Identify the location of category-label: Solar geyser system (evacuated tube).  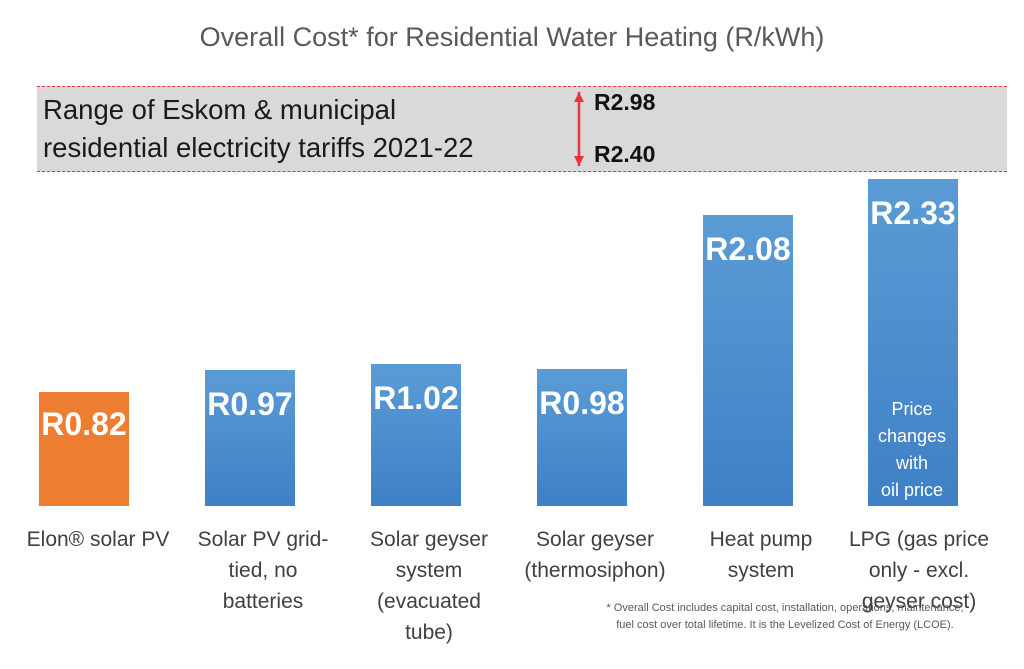
(429, 586).